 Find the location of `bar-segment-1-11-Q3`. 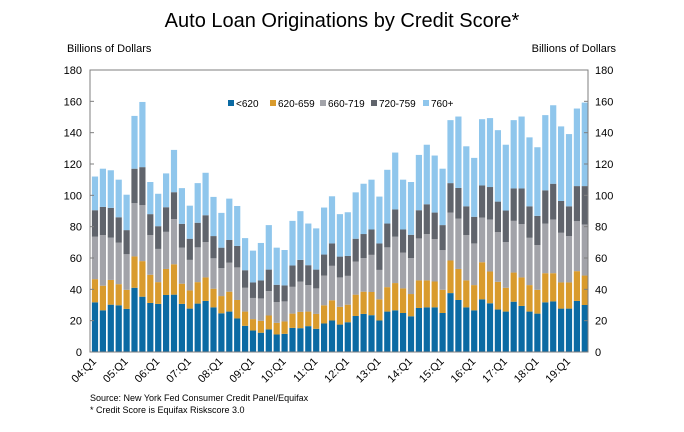

bar-segment-1-11-Q3 is located at coordinates (332, 336).